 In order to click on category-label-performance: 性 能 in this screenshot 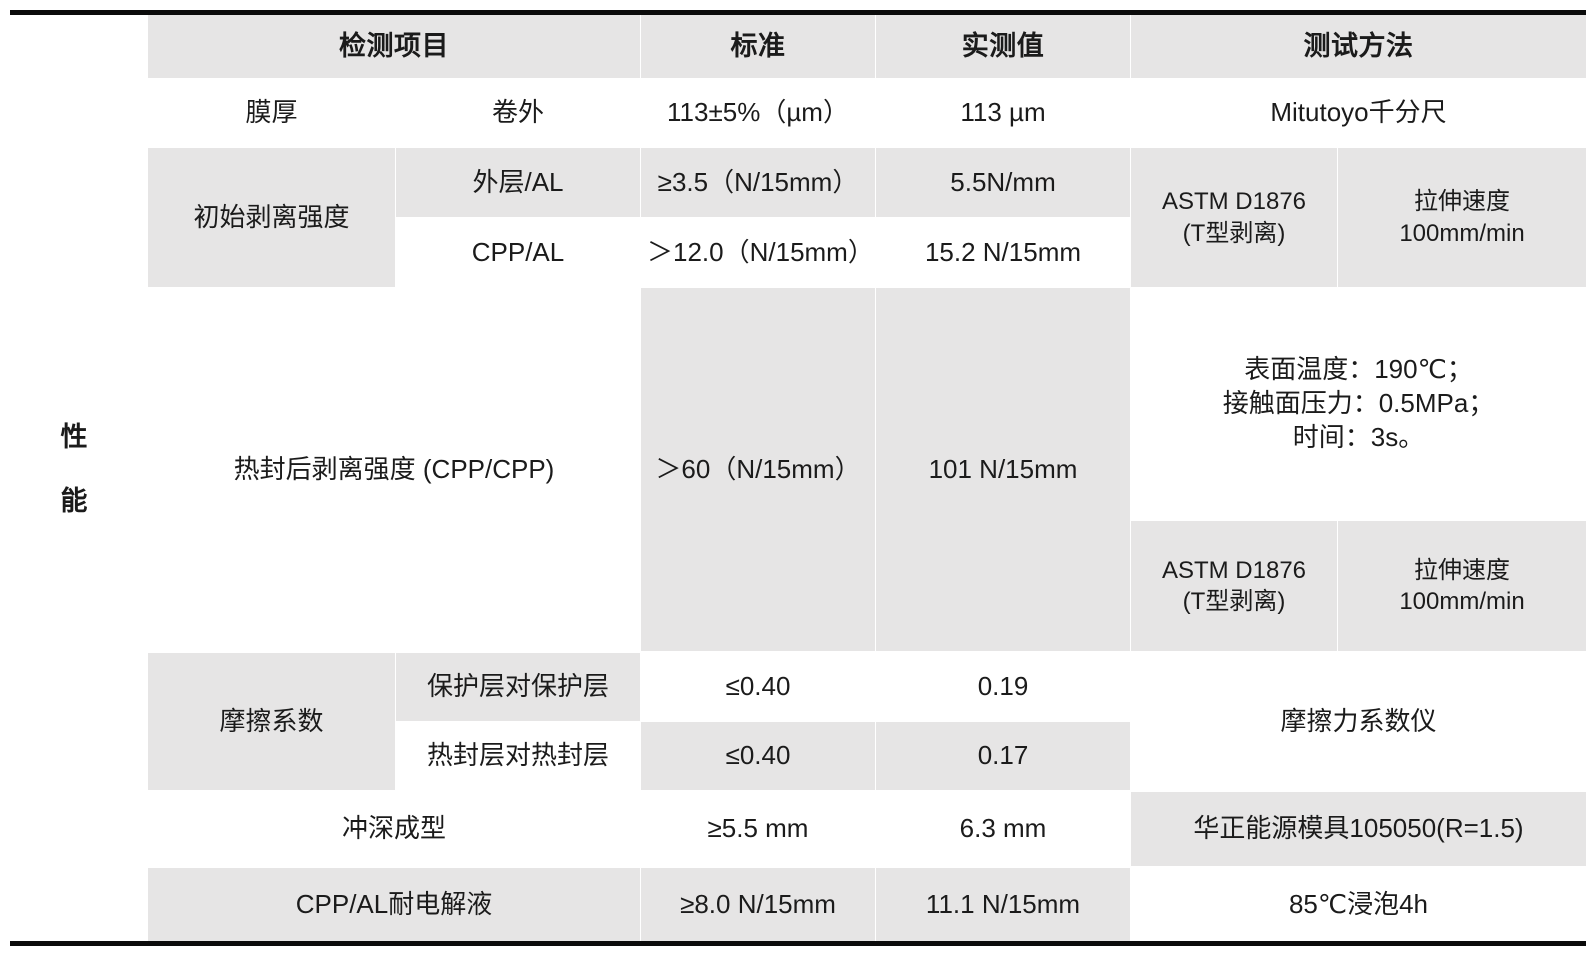, I will do `click(74, 469)`.